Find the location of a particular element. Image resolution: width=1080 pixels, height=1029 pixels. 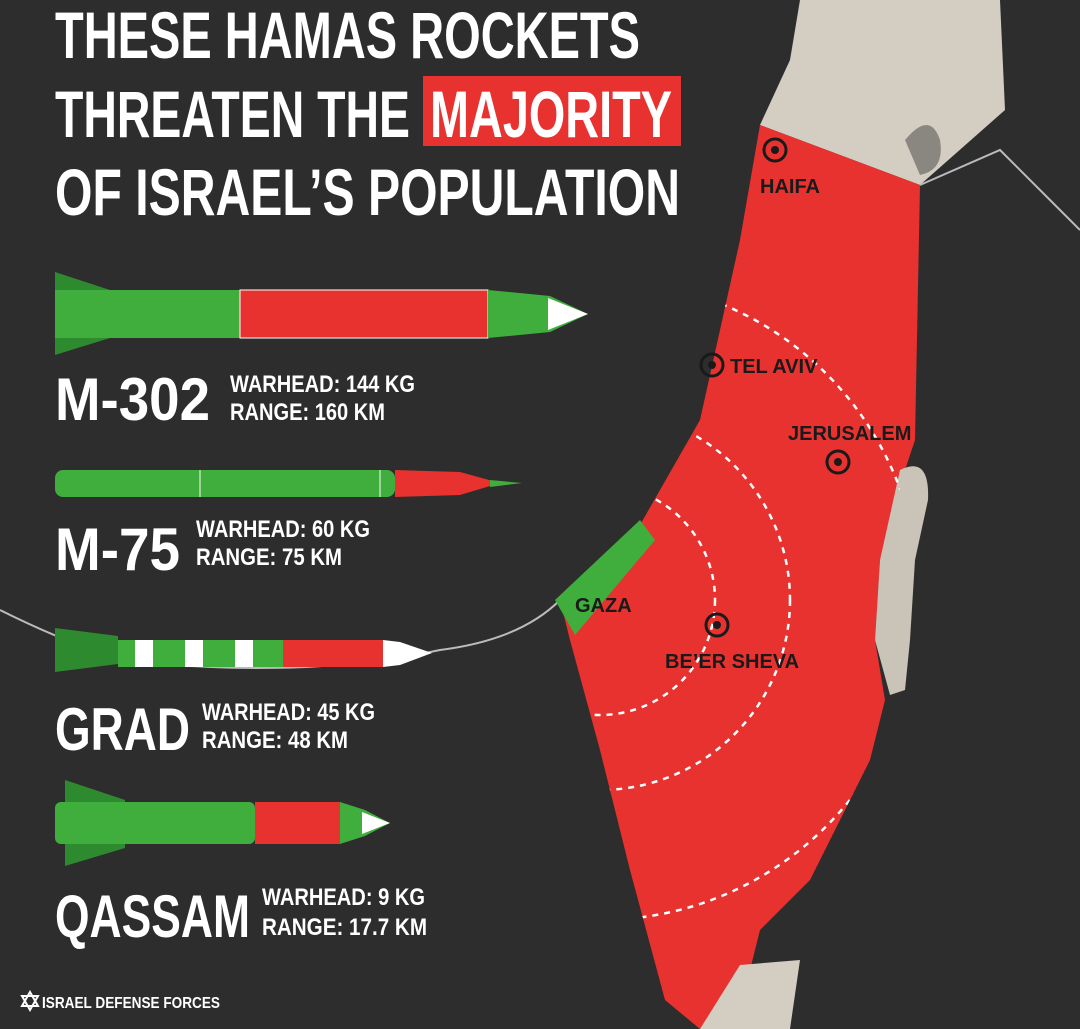

title-line: THESE HAMAS ROCKETS is located at coordinates (347, 36).